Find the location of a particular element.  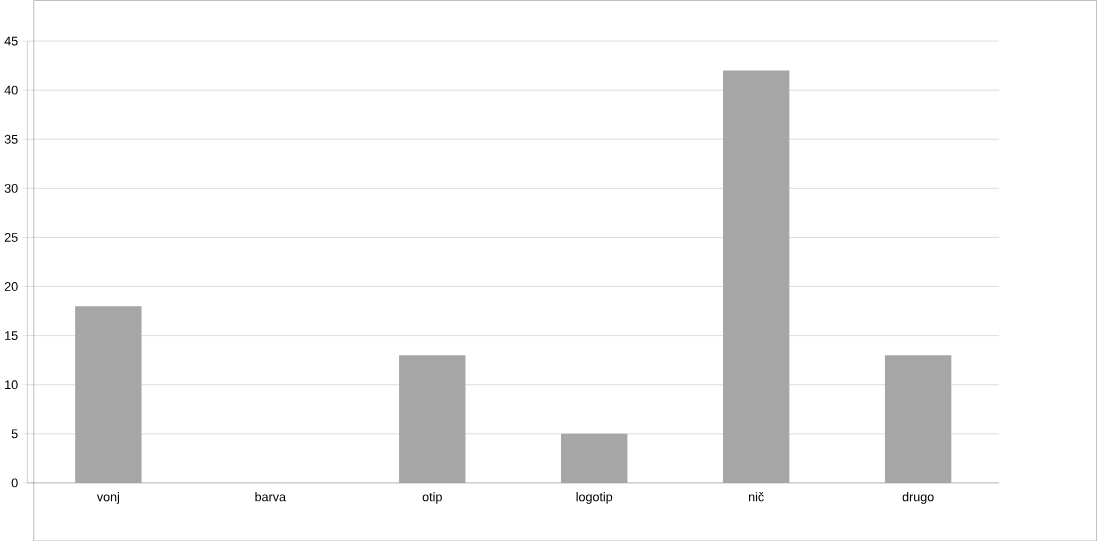

y-tick-label: 15 is located at coordinates (11, 335).